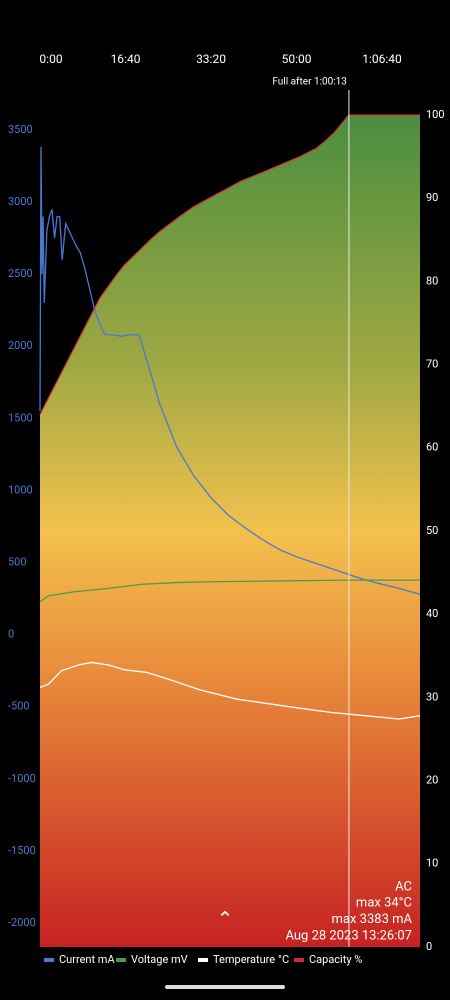 Image resolution: width=450 pixels, height=1000 pixels. Describe the element at coordinates (384, 903) in the screenshot. I see `info-line: max 34°C` at that location.